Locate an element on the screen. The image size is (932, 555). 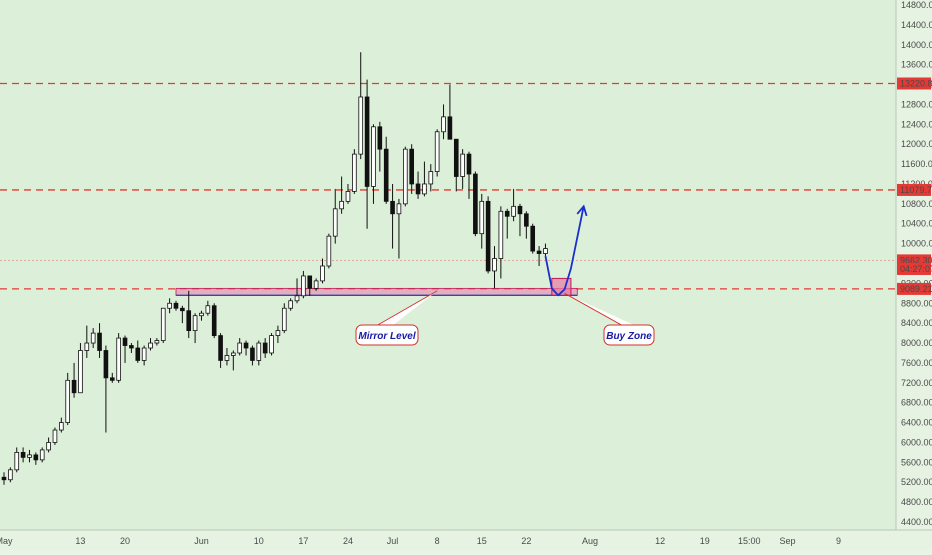
projection-arrowhead is located at coordinates (582, 210).